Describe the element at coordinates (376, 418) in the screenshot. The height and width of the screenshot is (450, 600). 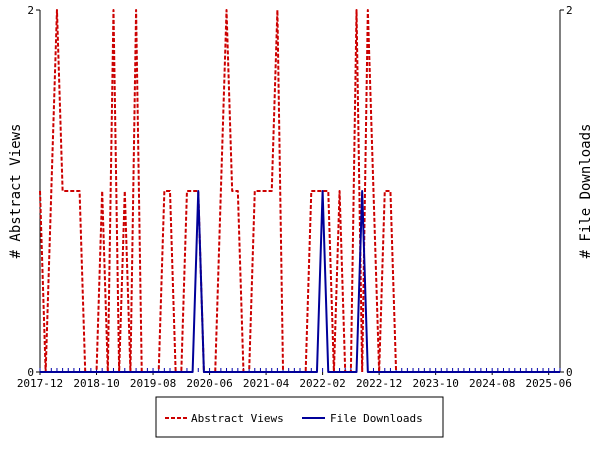
I see `legend-label-file-downloads: File Downloads` at that location.